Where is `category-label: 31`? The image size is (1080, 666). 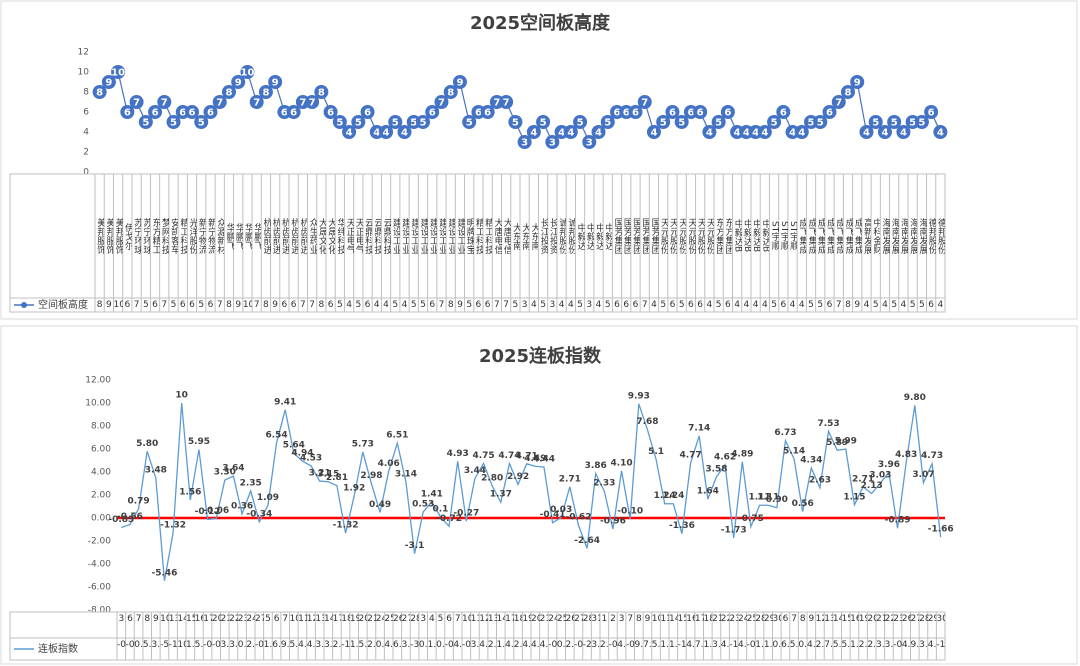
category-label: 31 is located at coordinates (595, 619).